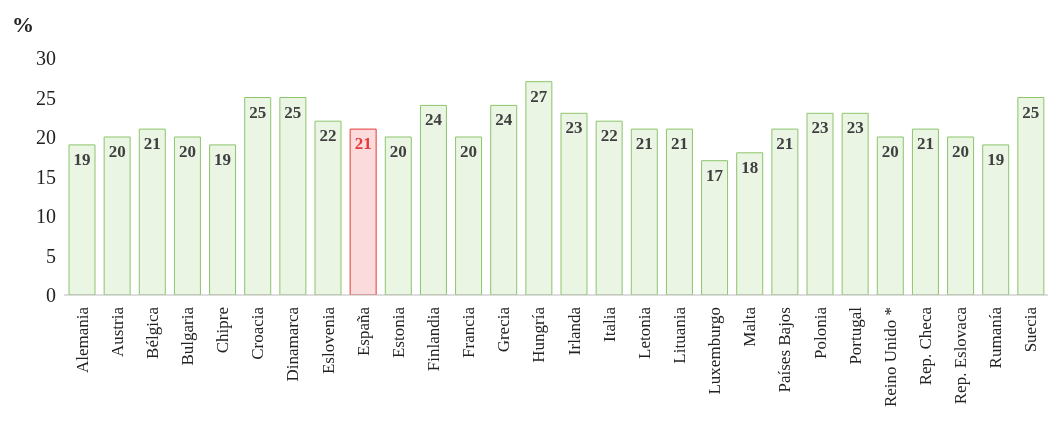  I want to click on y-tick-label: 0, so click(51, 295).